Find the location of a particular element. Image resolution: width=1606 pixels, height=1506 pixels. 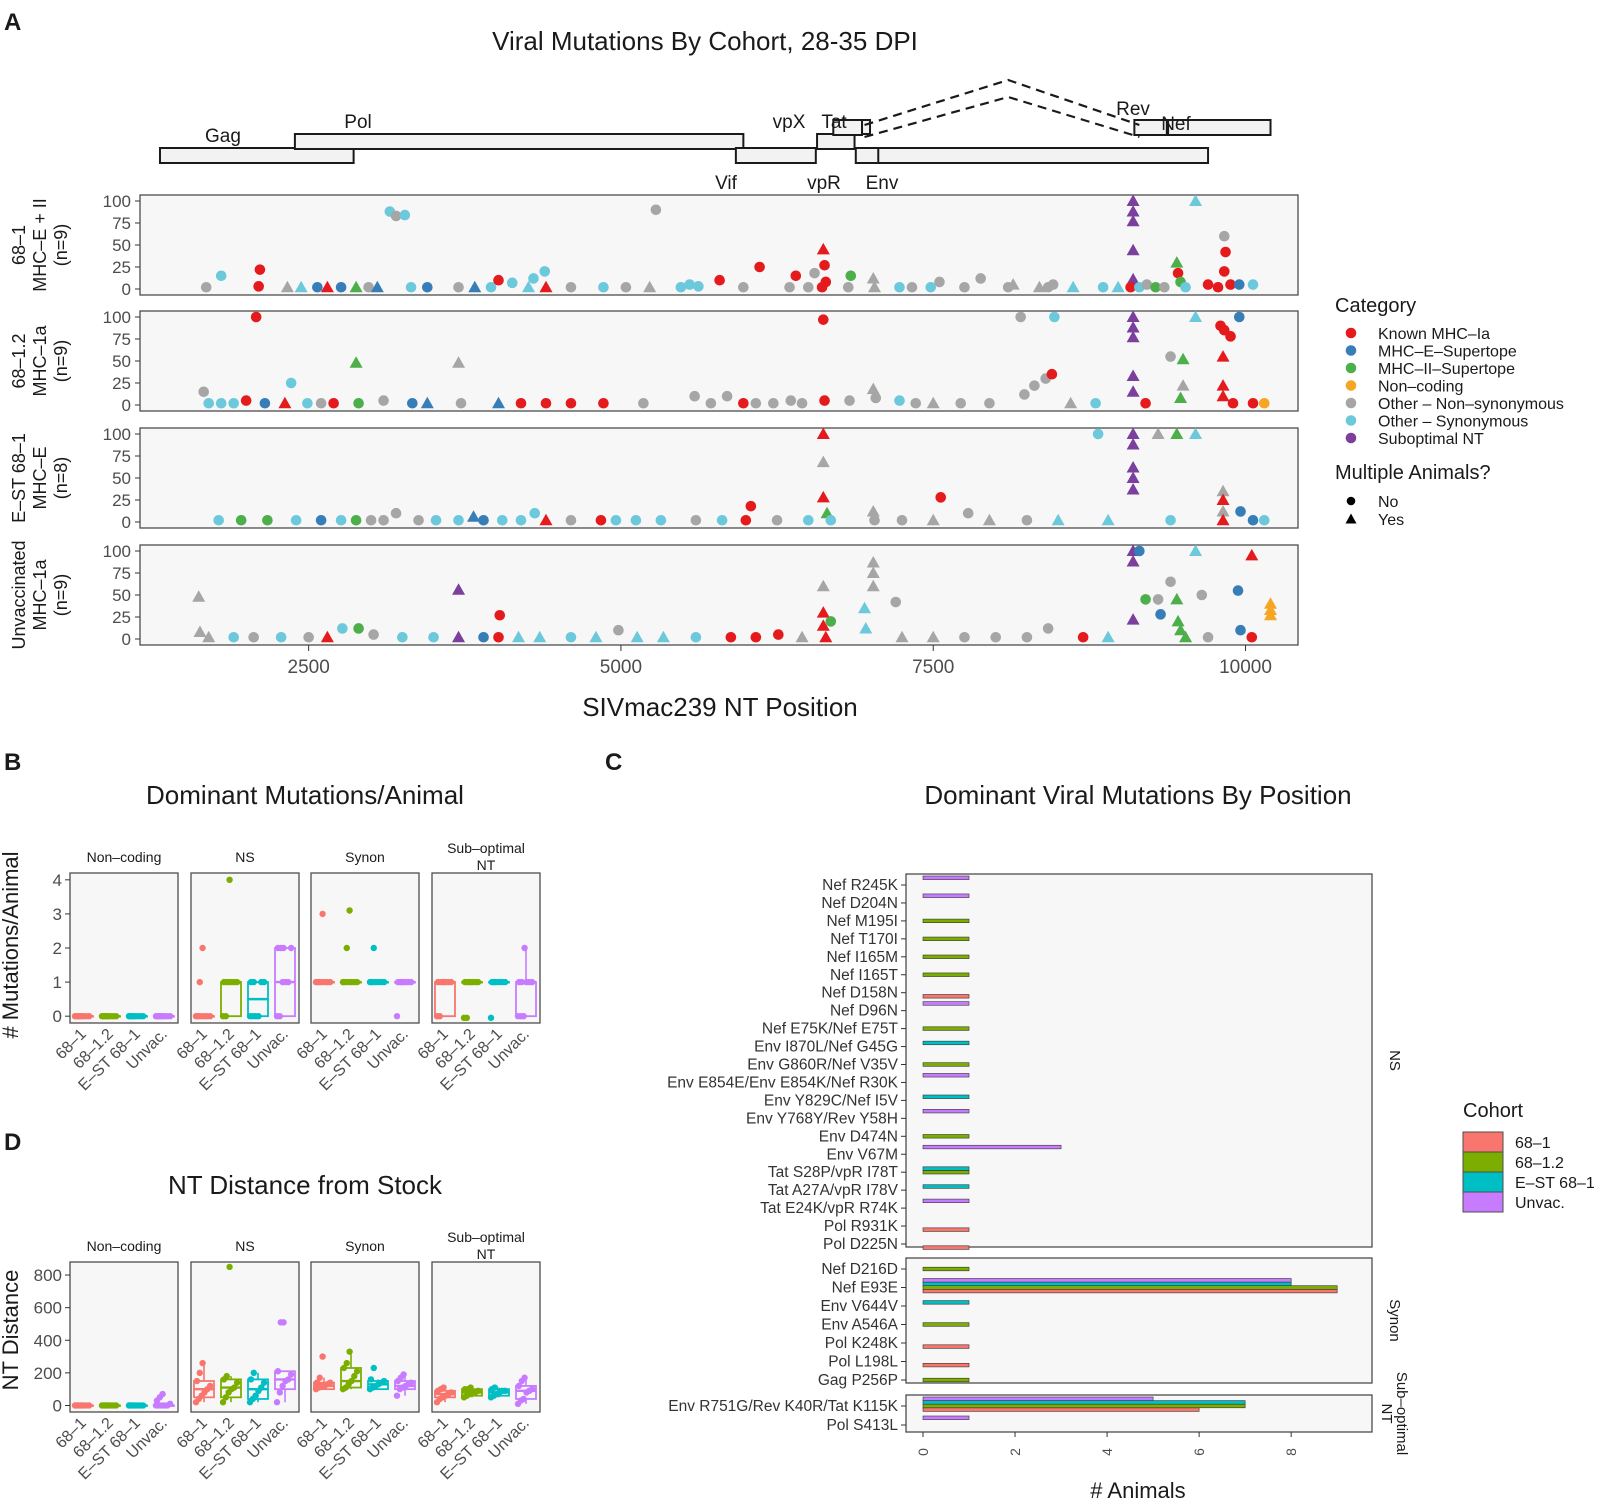

bar-row-nef-i165m: Nef I165M is located at coordinates (898, 957).